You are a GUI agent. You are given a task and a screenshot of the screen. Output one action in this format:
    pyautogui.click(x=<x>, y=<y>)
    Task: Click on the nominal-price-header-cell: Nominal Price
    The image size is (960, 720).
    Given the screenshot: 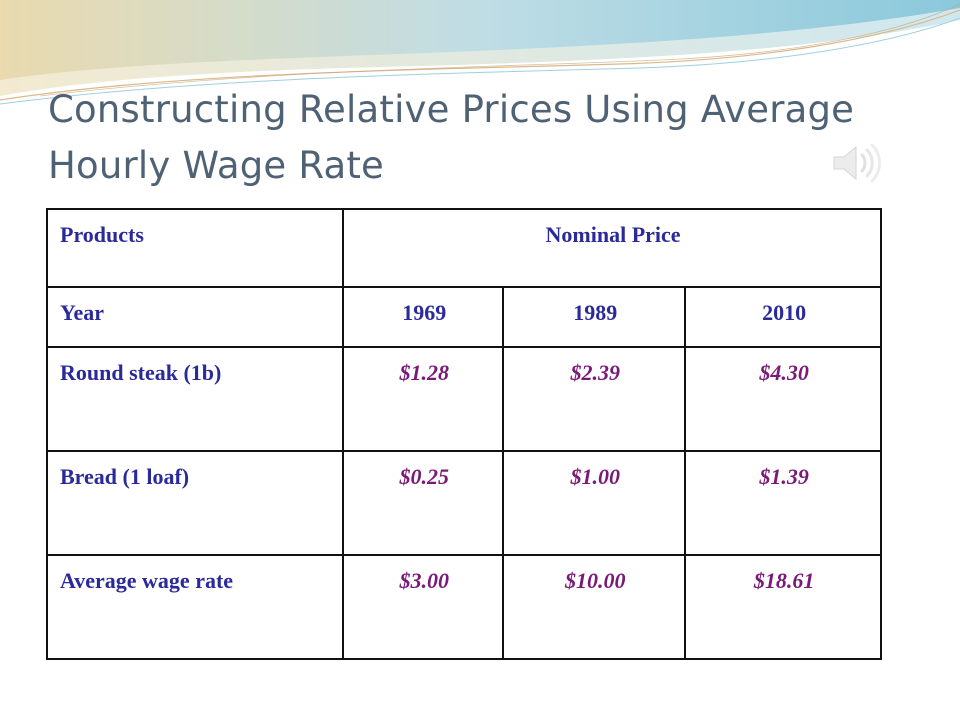 What is the action you would take?
    pyautogui.click(x=612, y=248)
    